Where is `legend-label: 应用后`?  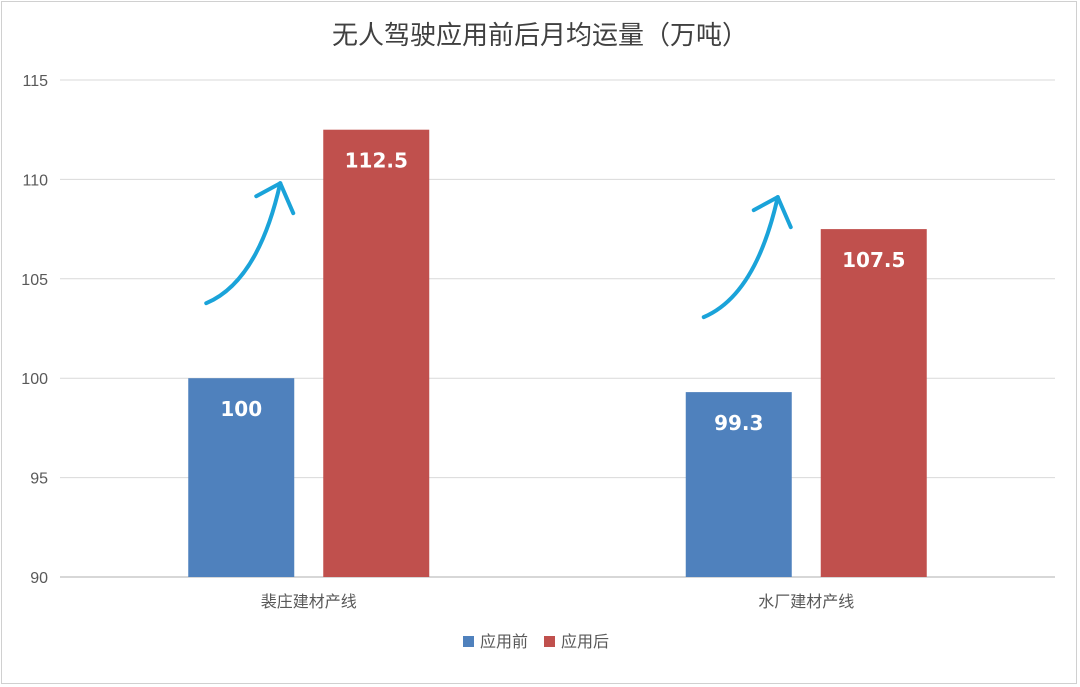
legend-label: 应用后 is located at coordinates (585, 641).